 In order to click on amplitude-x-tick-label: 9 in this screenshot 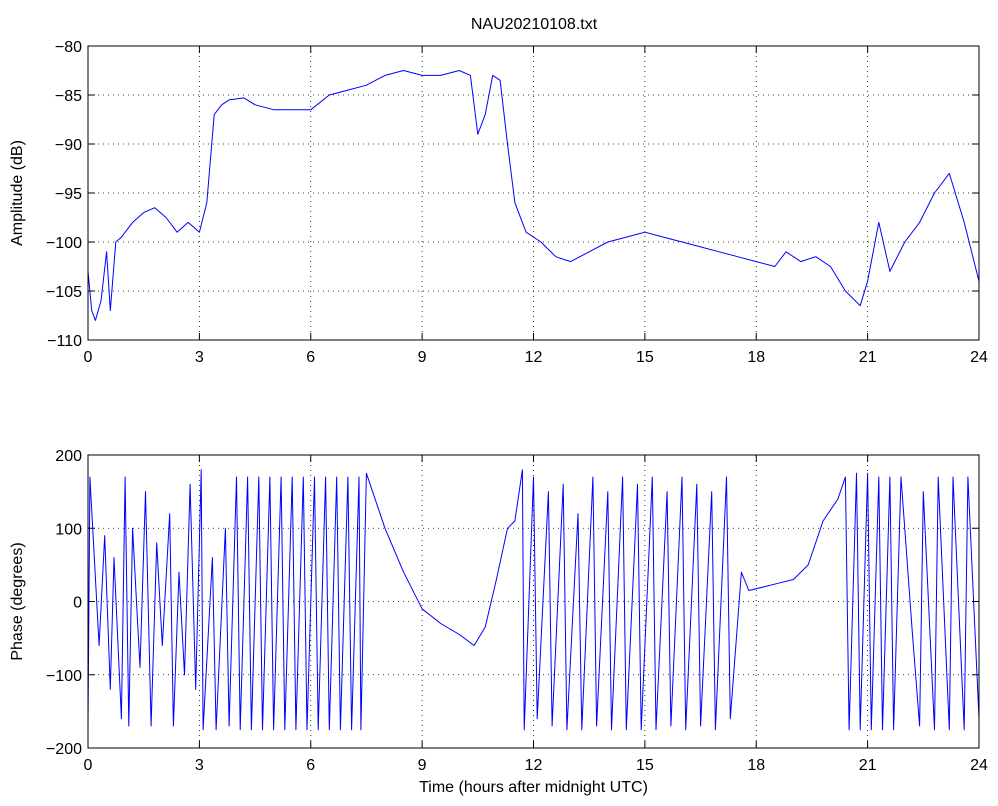, I will do `click(422, 357)`.